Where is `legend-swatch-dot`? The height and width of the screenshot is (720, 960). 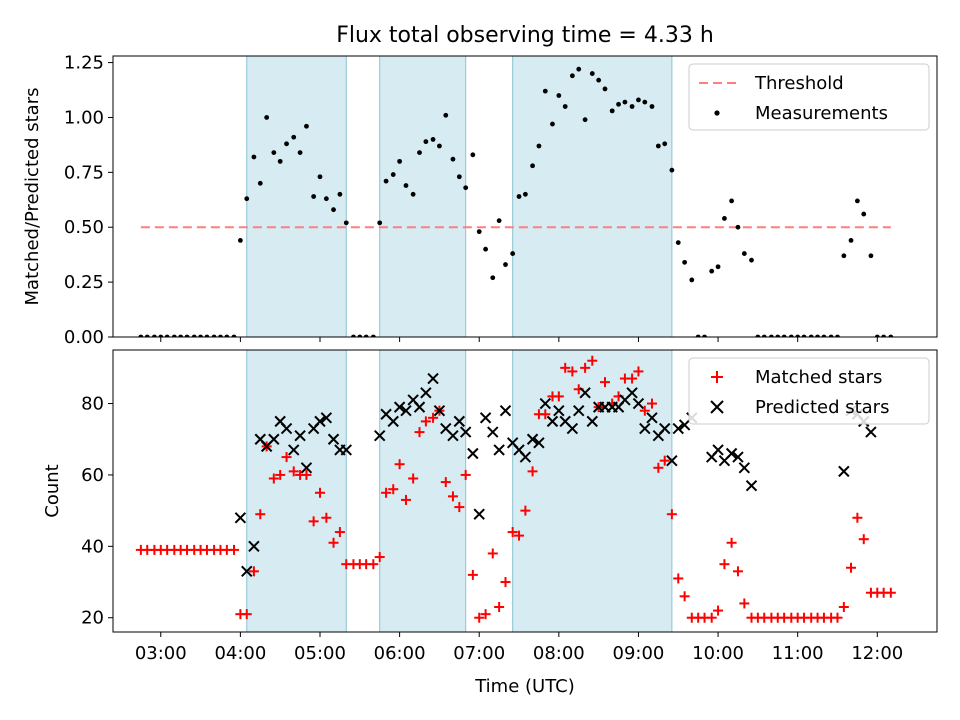 legend-swatch-dot is located at coordinates (717, 113).